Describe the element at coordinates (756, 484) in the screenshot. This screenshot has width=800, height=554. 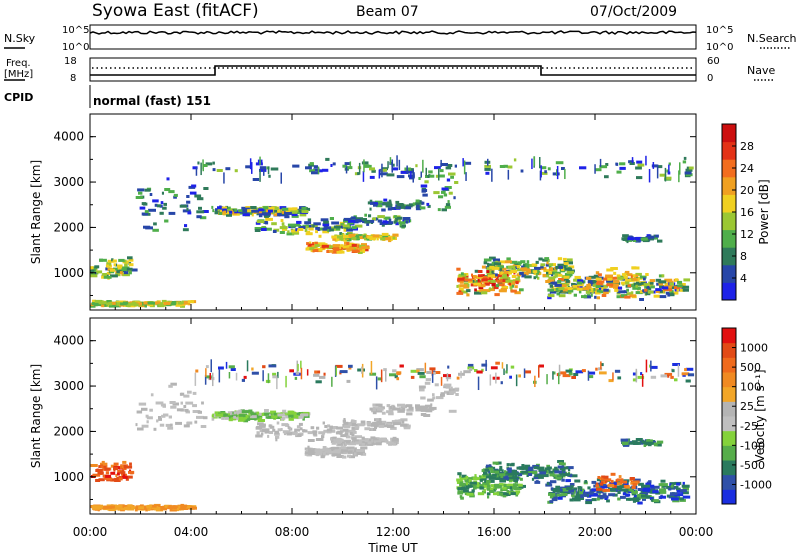
I see `colorbar-tick-label: -1000` at that location.